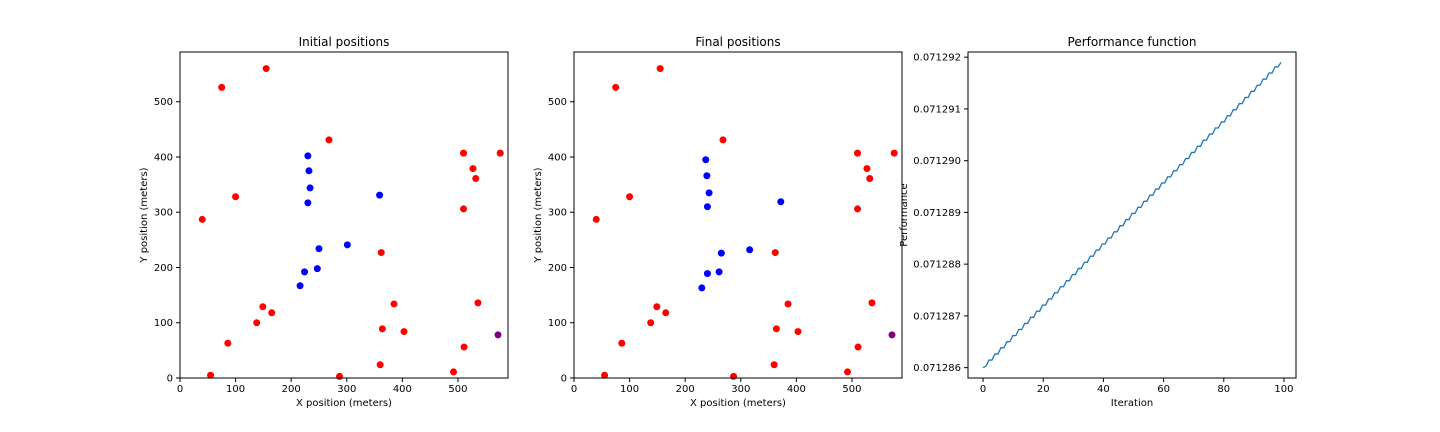  Describe the element at coordinates (937, 213) in the screenshot. I see `y-tick-label: 0.071289` at that location.